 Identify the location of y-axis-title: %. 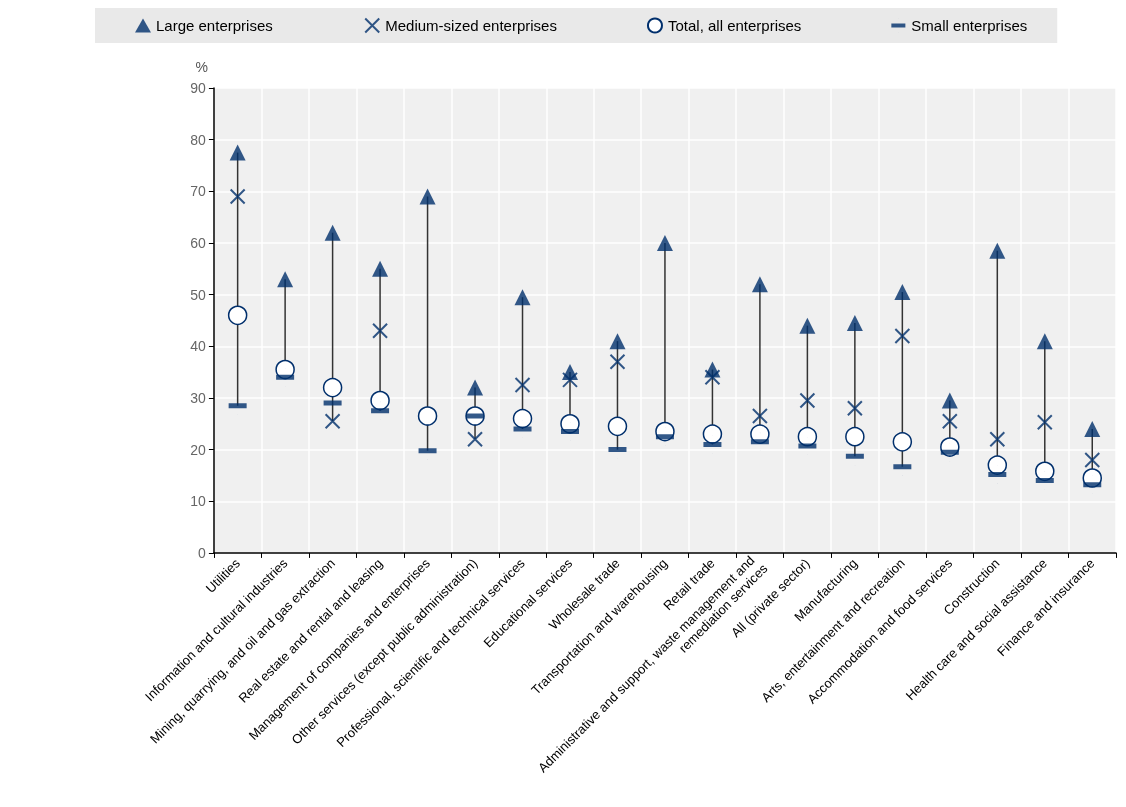
(201, 67).